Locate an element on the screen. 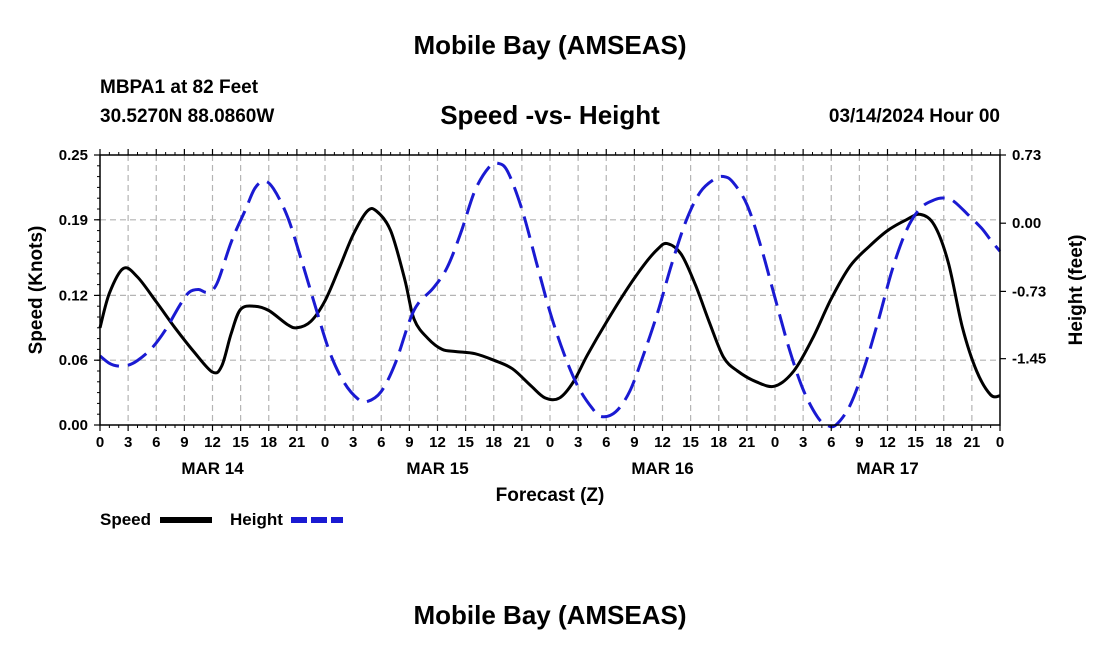 This screenshot has width=1100, height=650. y-tick-label: 0.12 is located at coordinates (73, 295).